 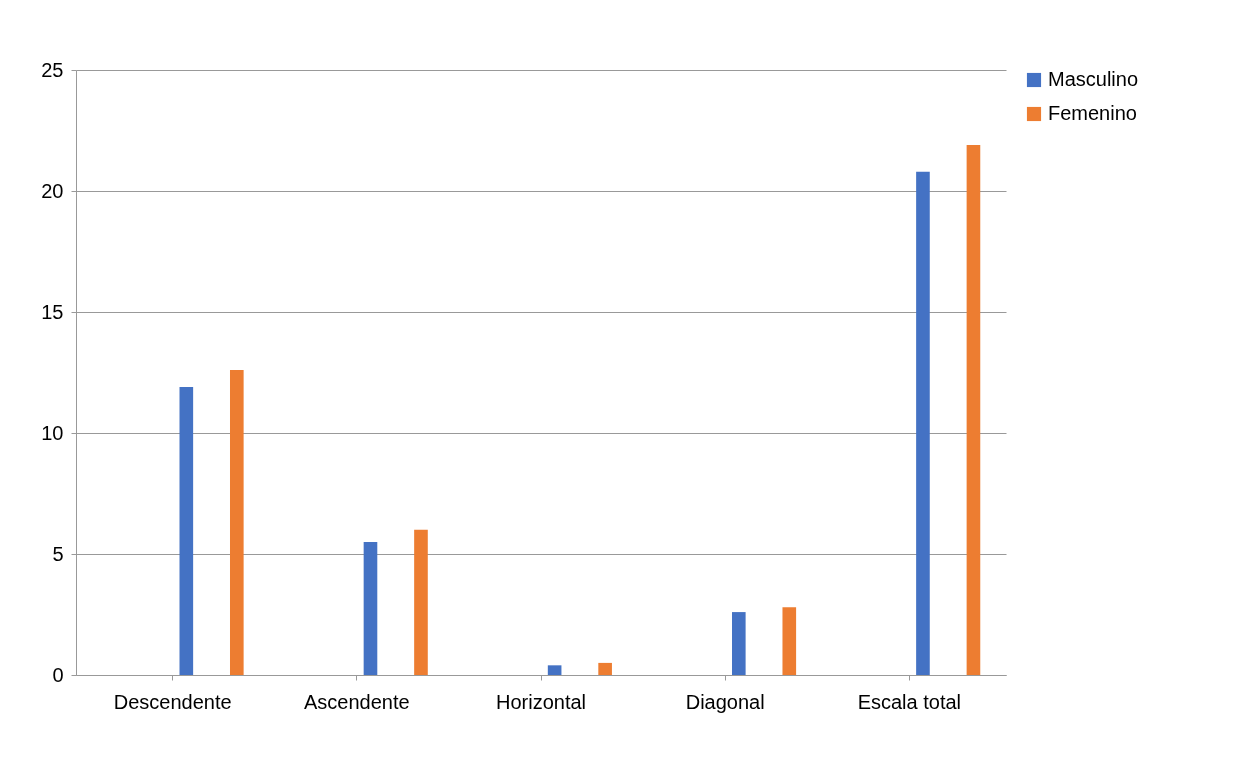 What do you see at coordinates (541, 701) in the screenshot?
I see `x-tick-label: Horizontal` at bounding box center [541, 701].